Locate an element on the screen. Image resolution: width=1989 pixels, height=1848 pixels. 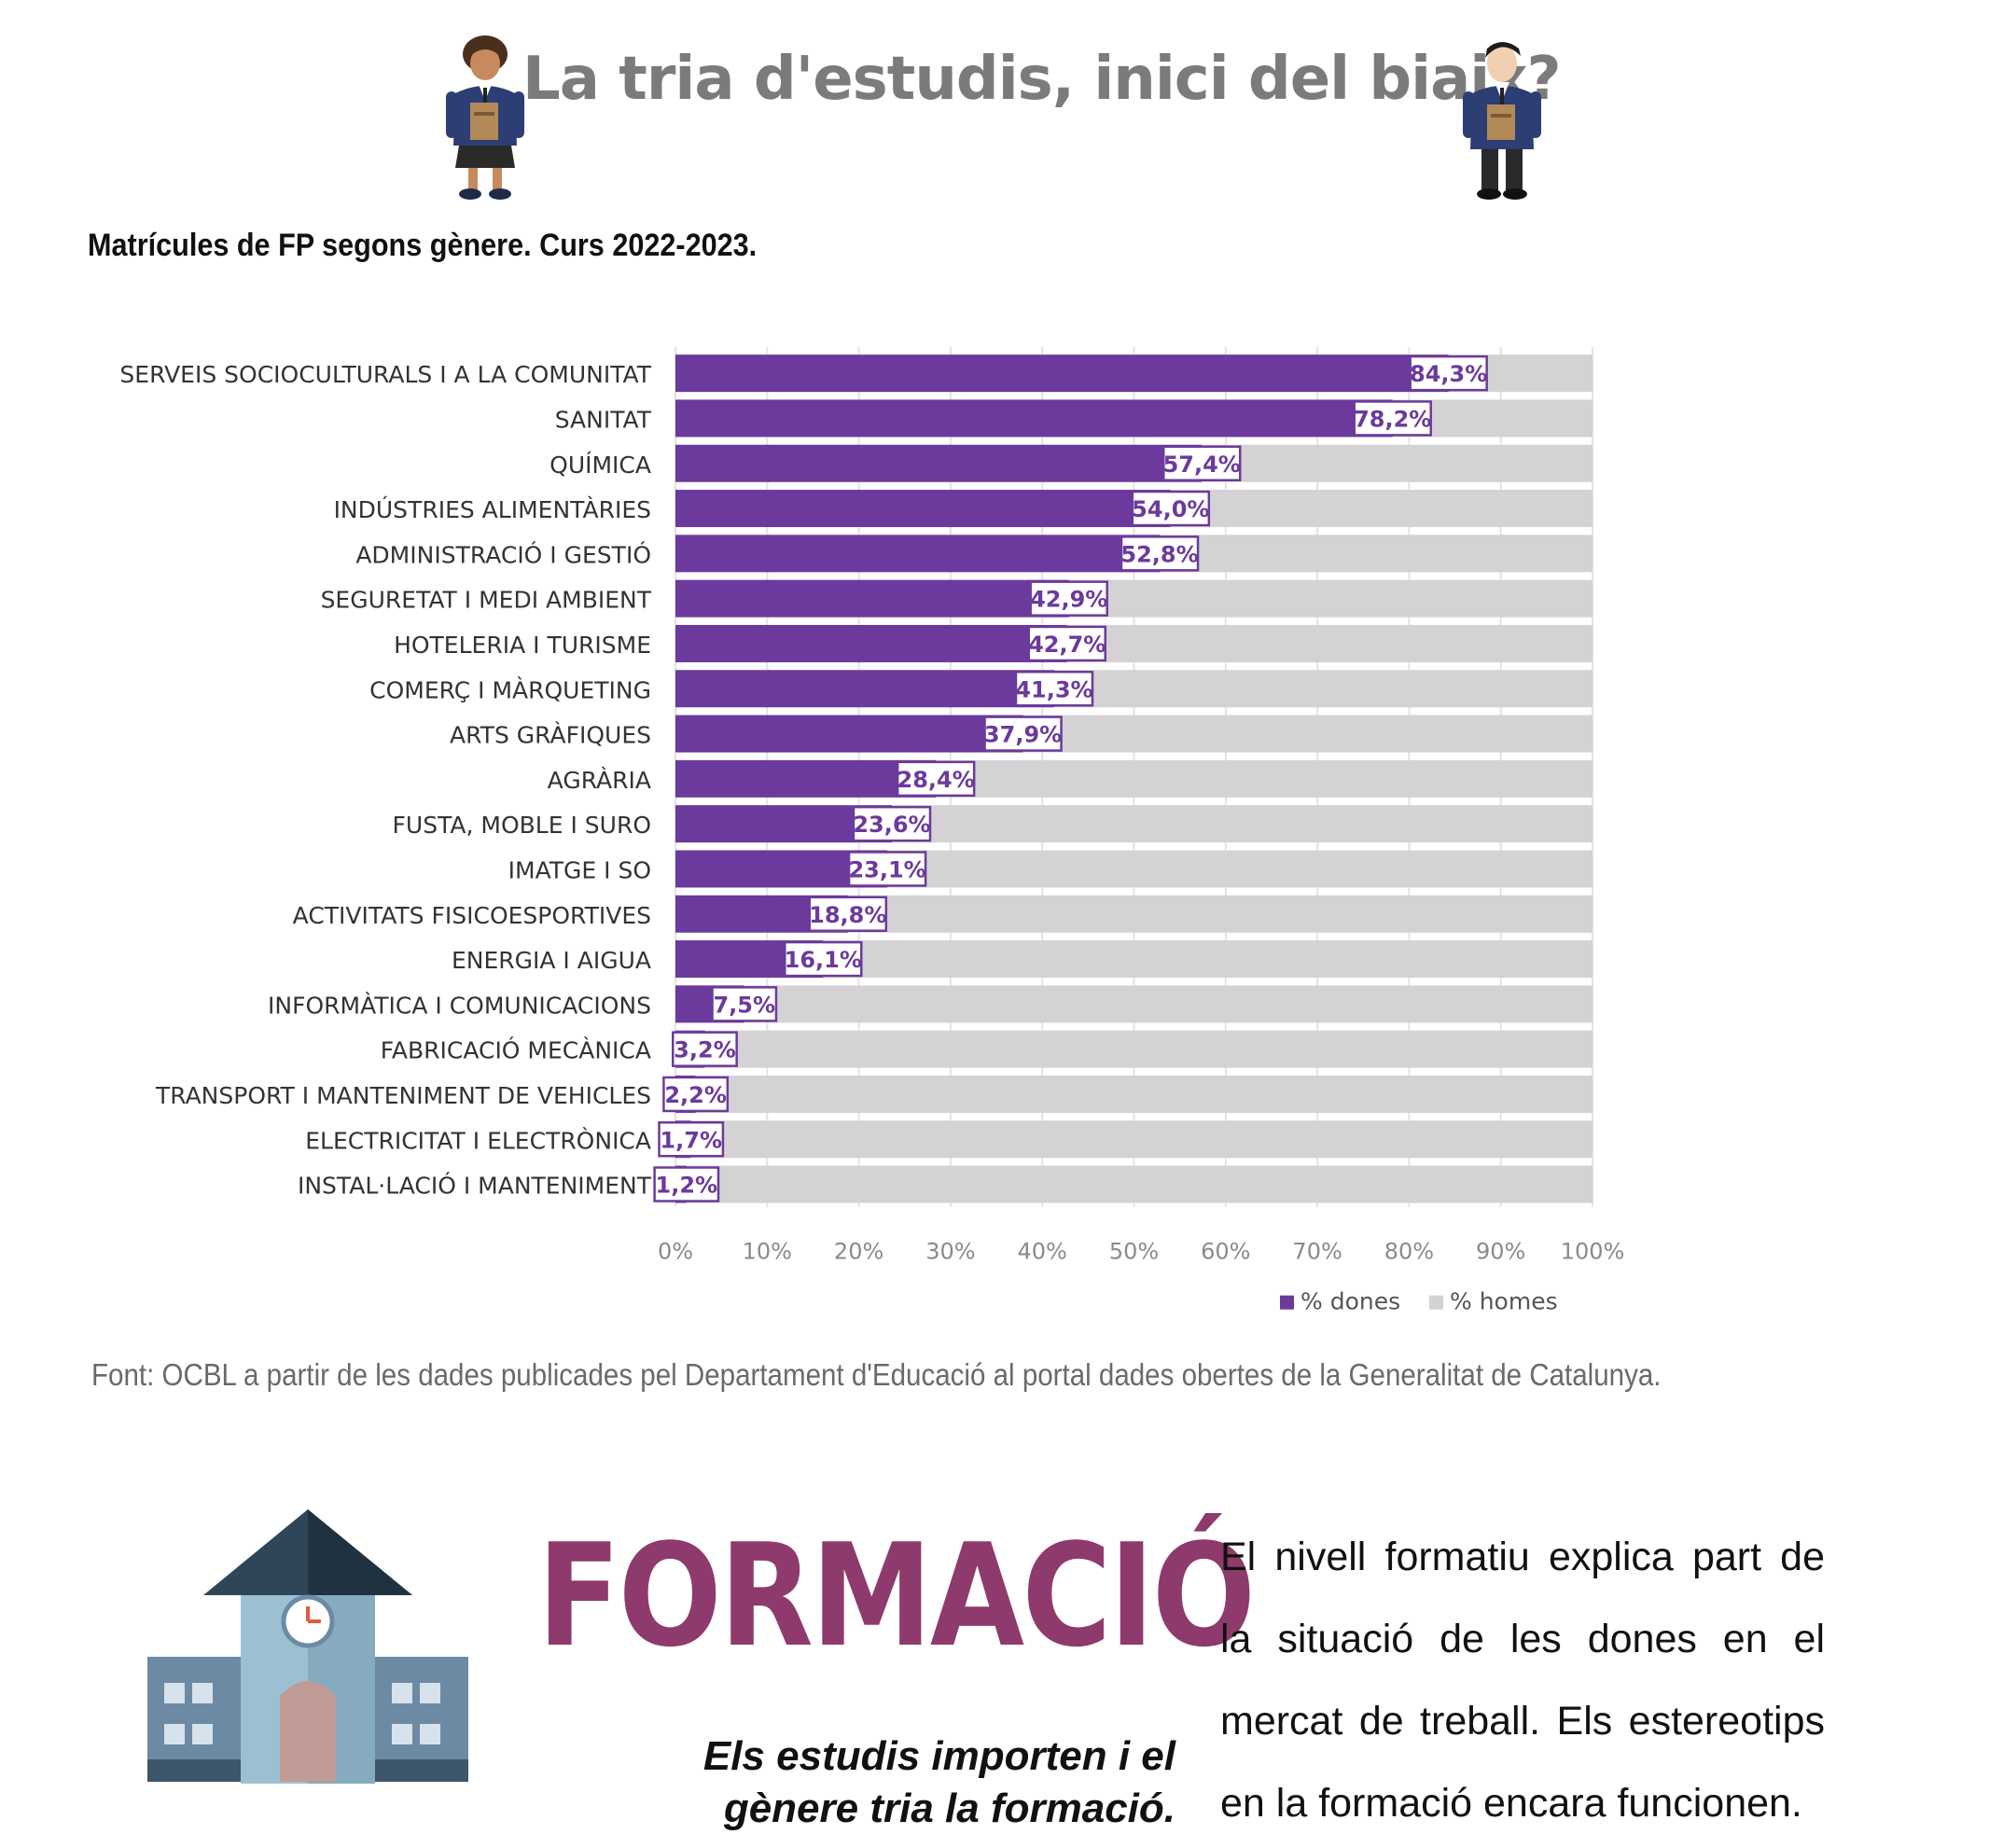
x-tick-label: 60% is located at coordinates (1225, 1252).